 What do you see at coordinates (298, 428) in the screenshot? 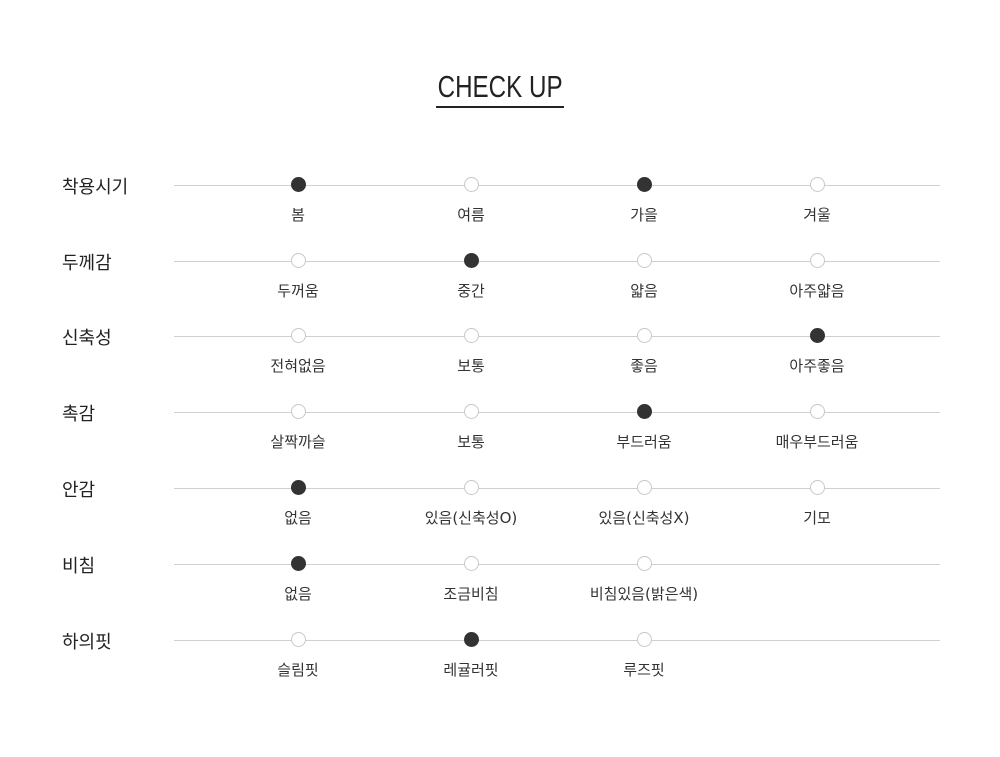
I see `option: 살짝까슬` at bounding box center [298, 428].